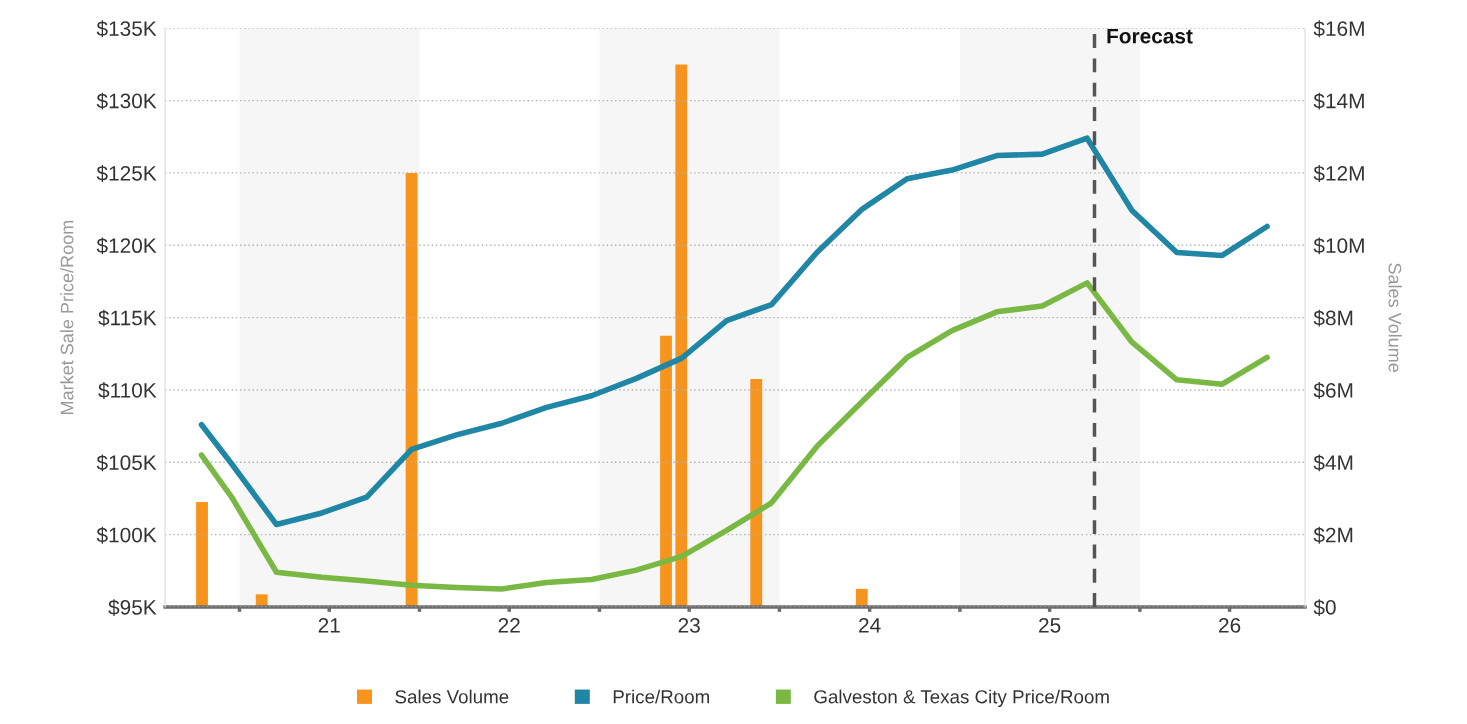  What do you see at coordinates (1150, 36) in the screenshot?
I see `ref-line-label: Forecast` at bounding box center [1150, 36].